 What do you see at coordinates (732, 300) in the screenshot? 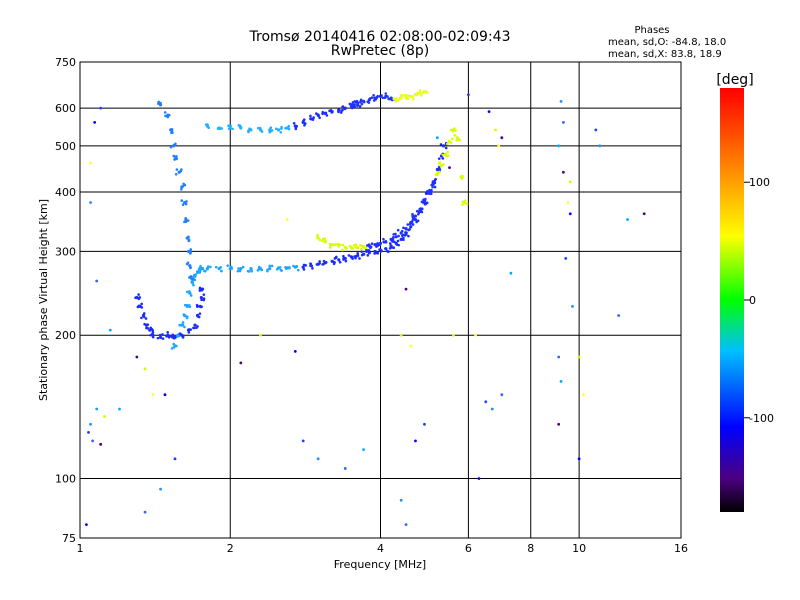
I see `colorbar` at bounding box center [732, 300].